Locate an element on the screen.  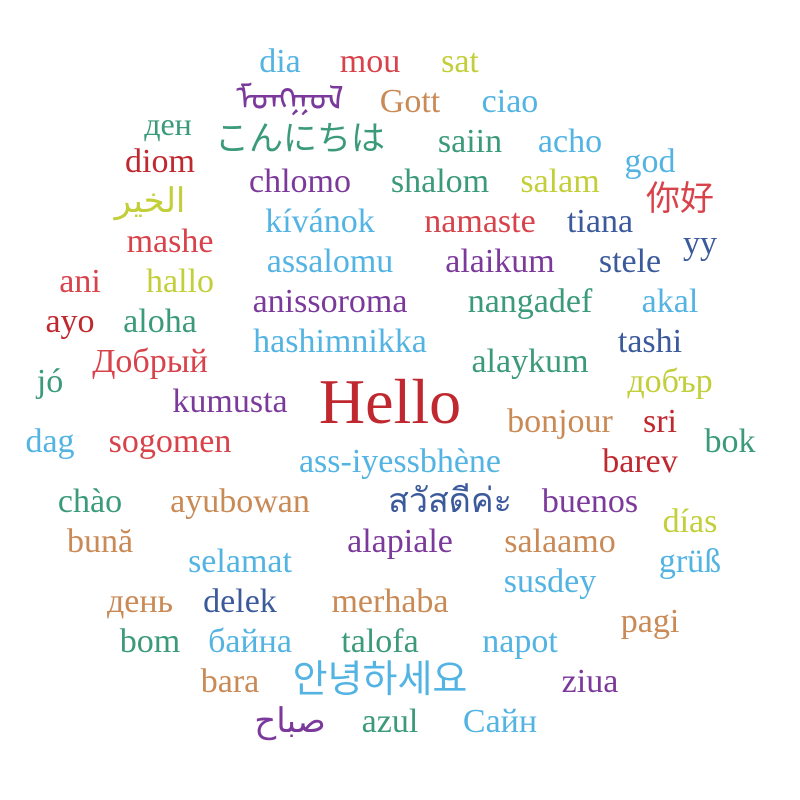
word-tashi: tashi is located at coordinates (650, 341).